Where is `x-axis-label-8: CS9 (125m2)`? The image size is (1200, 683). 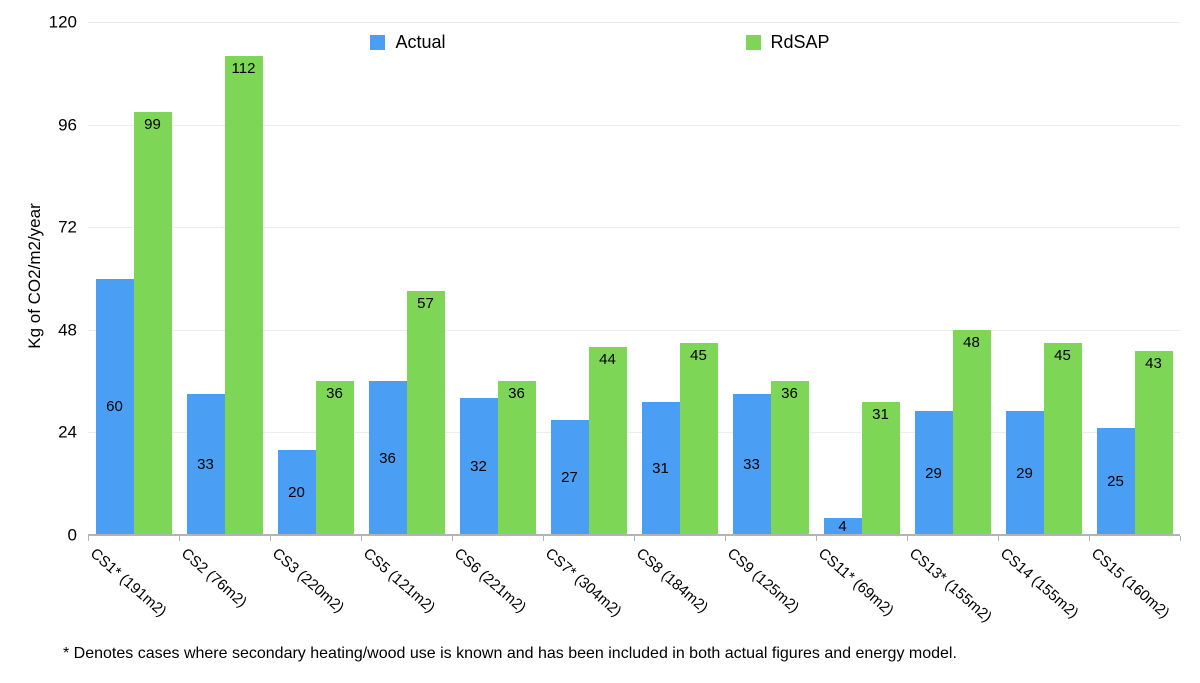 x-axis-label-8: CS9 (125m2) is located at coordinates (762, 581).